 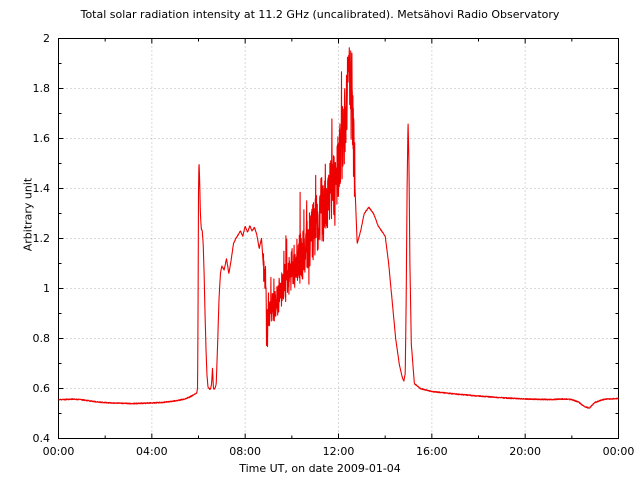 What do you see at coordinates (151, 451) in the screenshot?
I see `x-tick-label: 04:00` at bounding box center [151, 451].